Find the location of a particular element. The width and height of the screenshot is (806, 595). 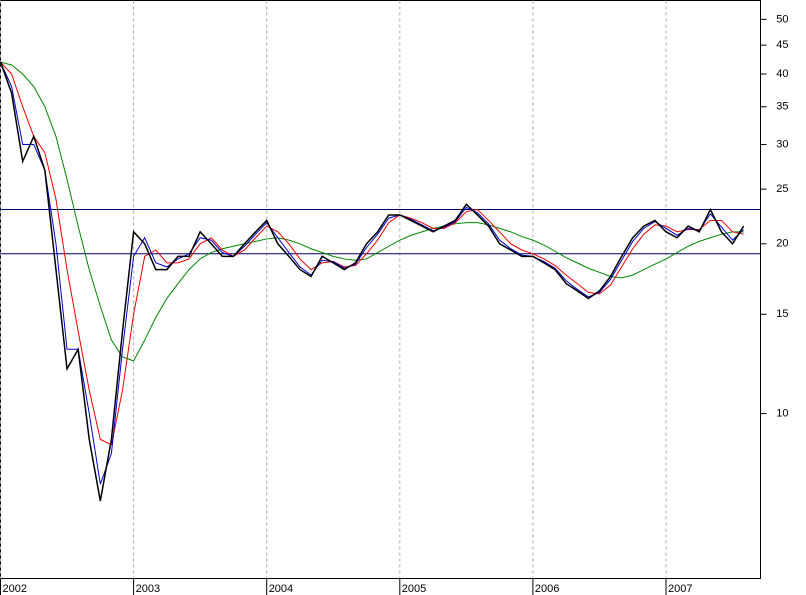

x-tick-label: 2004 is located at coordinates (281, 589).